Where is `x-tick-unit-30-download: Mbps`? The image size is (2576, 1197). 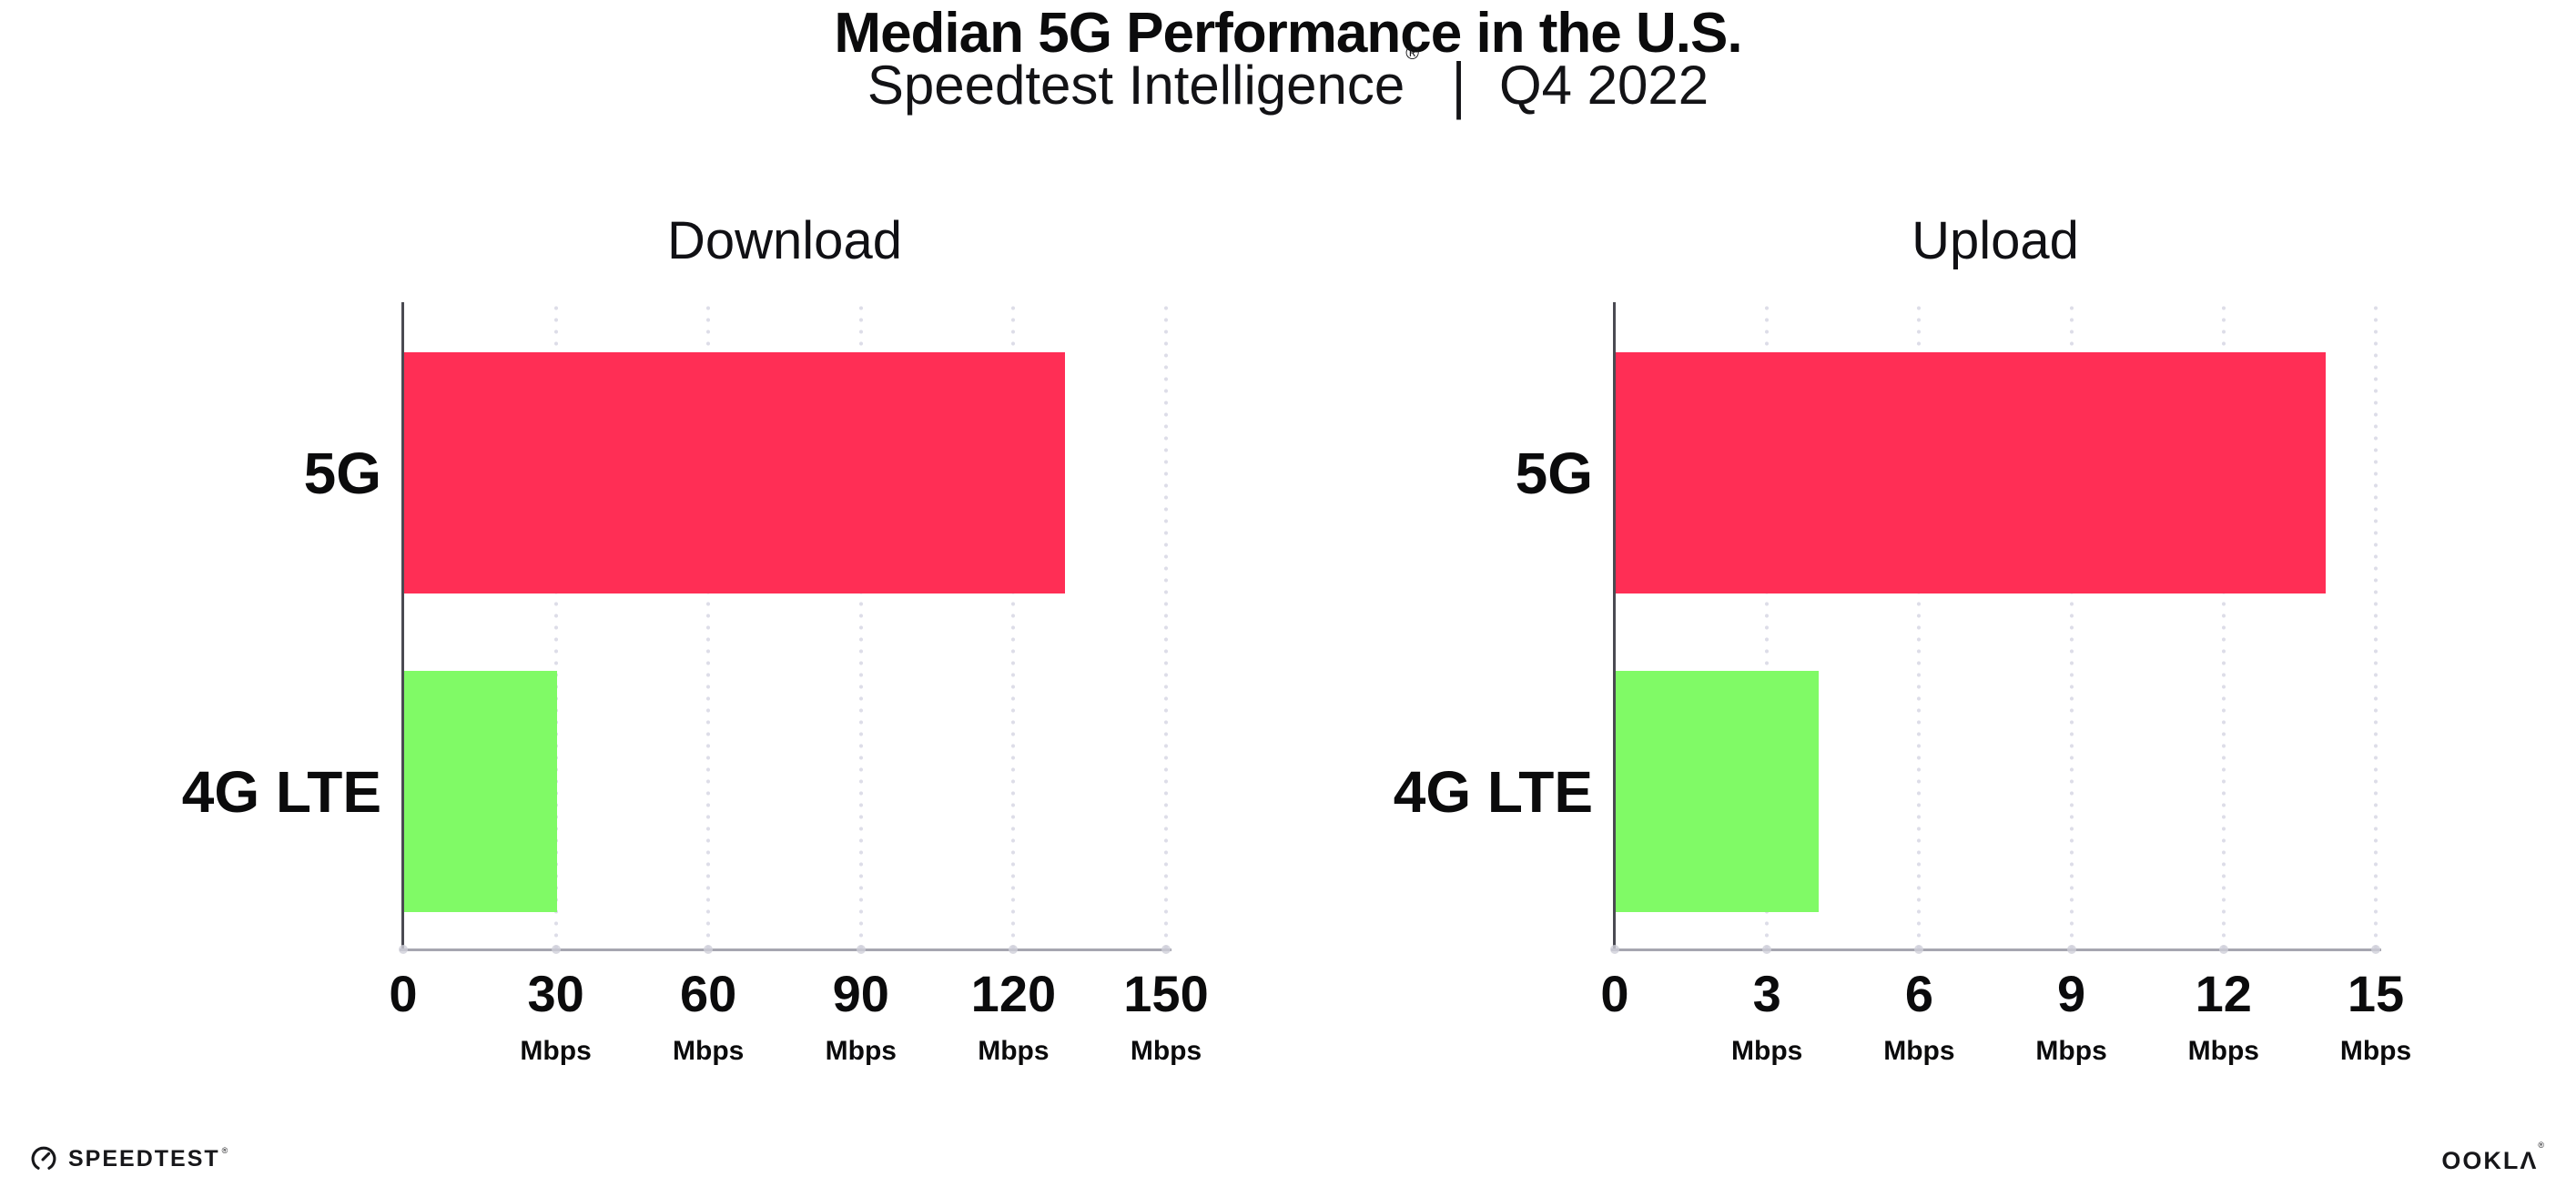 x-tick-unit-30-download: Mbps is located at coordinates (556, 1051).